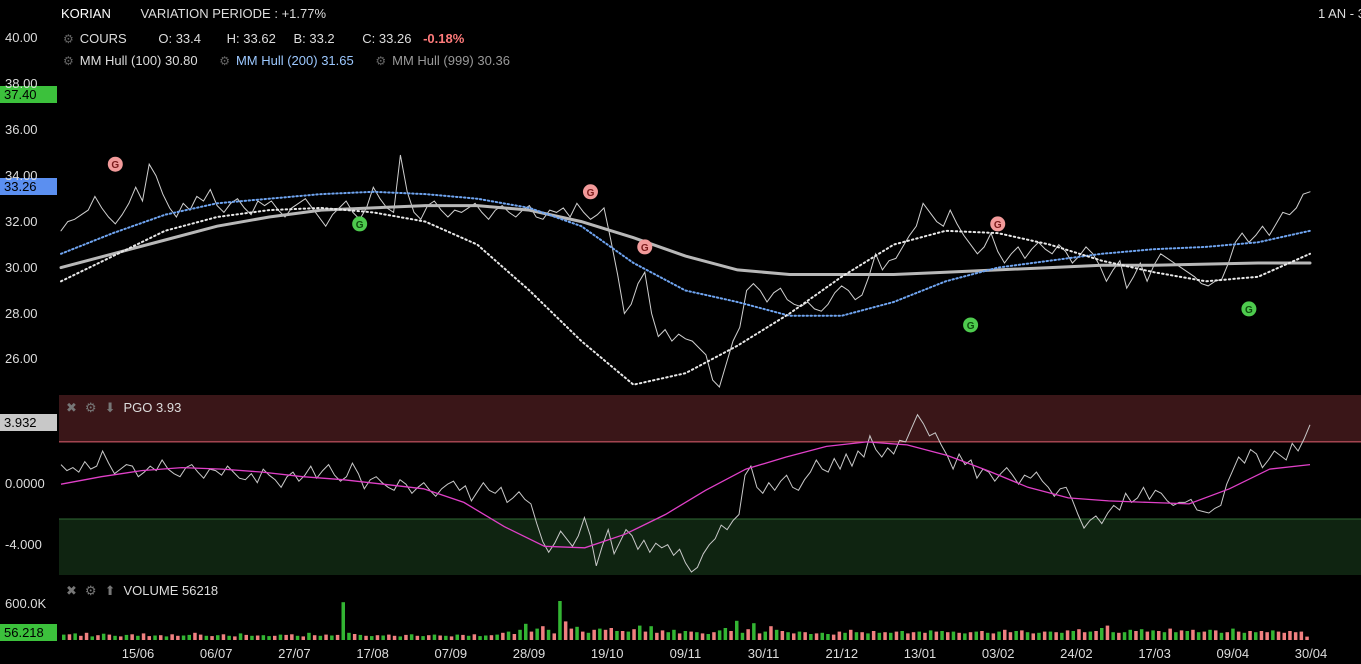 The height and width of the screenshot is (664, 1361). What do you see at coordinates (193, 13) in the screenshot?
I see `instrument-title: KORIAN VARIATION PERIODE : +1.77%` at bounding box center [193, 13].